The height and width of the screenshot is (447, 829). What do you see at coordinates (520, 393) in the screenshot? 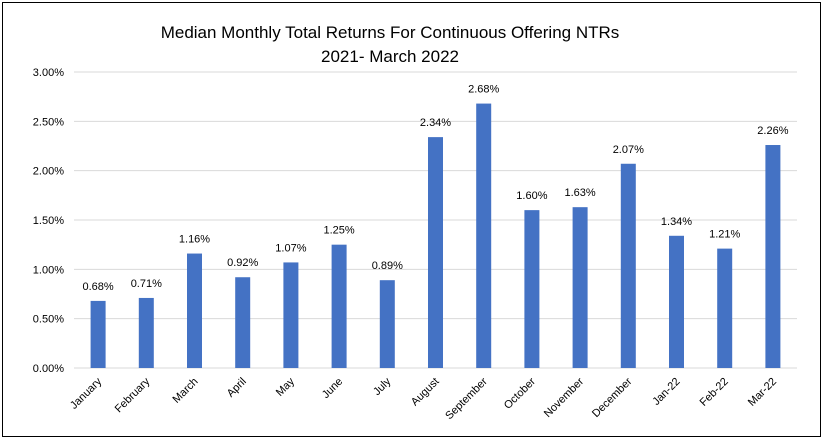
I see `x-tick-label: October` at bounding box center [520, 393].